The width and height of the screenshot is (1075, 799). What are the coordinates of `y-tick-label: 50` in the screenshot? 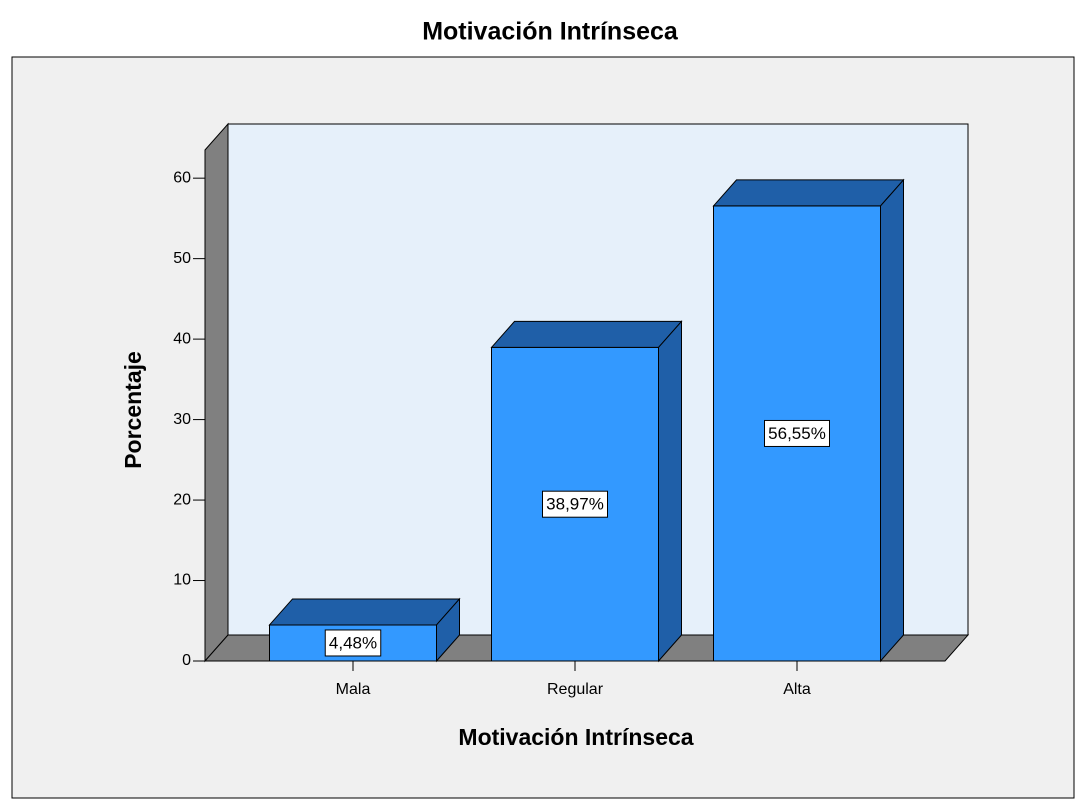 It's located at (182, 258).